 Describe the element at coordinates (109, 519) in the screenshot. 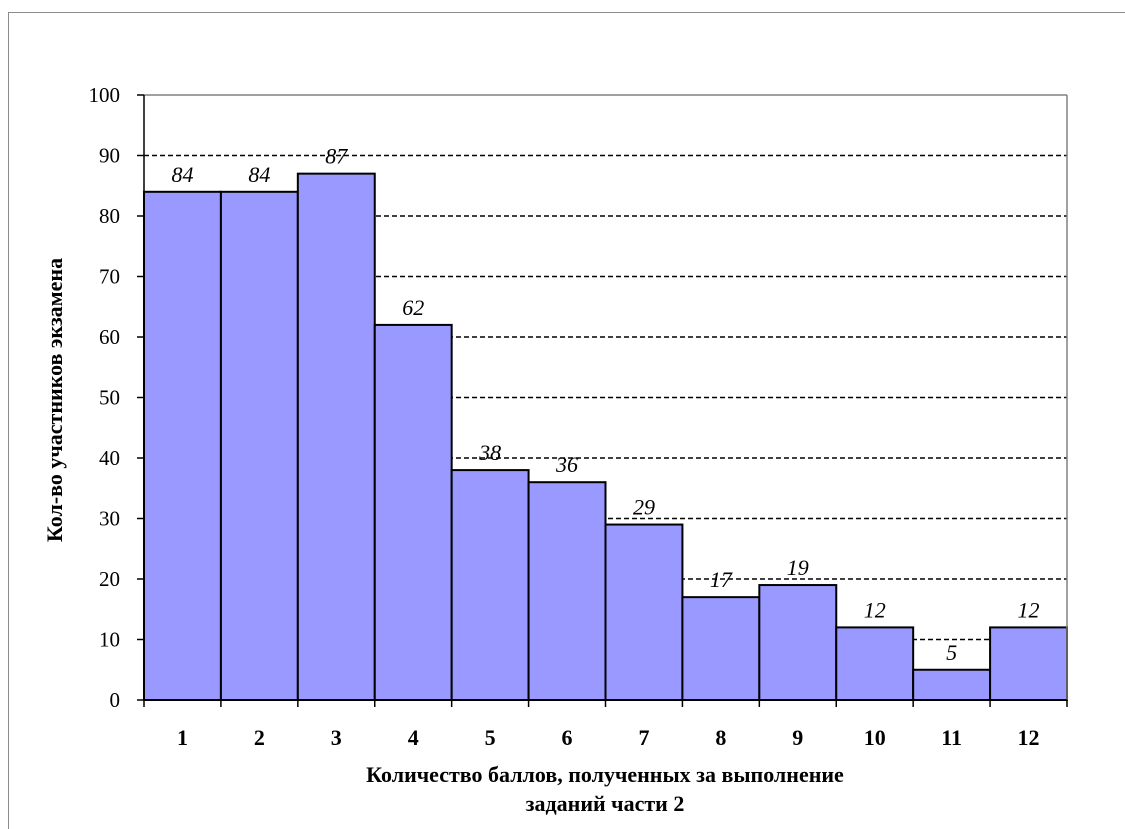

I see `y-tick-label: 30` at that location.